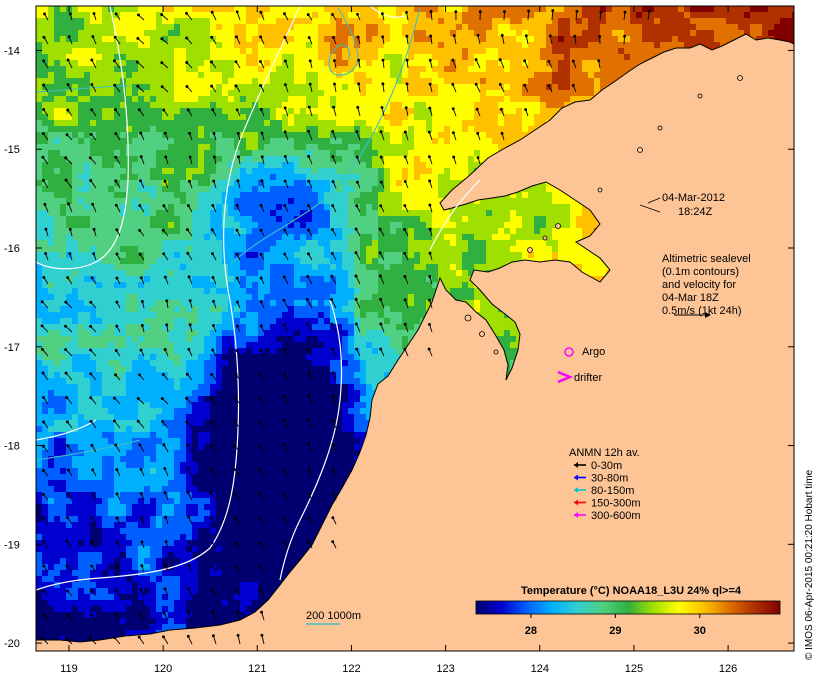 This screenshot has width=820, height=680. Describe the element at coordinates (12, 644) in the screenshot. I see `lat-tick-label: -20` at that location.